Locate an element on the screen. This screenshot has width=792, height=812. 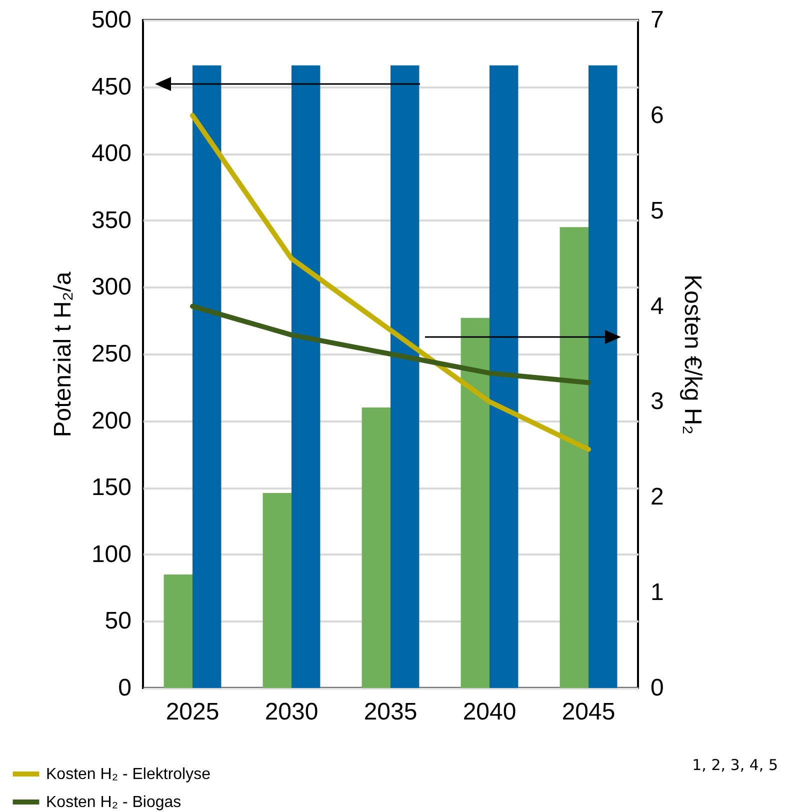
y-tick-label: 200 is located at coordinates (111, 420).